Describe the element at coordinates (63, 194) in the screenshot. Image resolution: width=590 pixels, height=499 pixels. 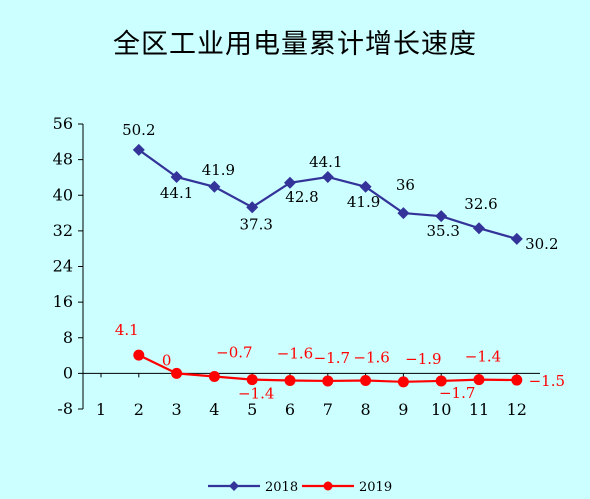
I see `y-tick-label: 40` at that location.